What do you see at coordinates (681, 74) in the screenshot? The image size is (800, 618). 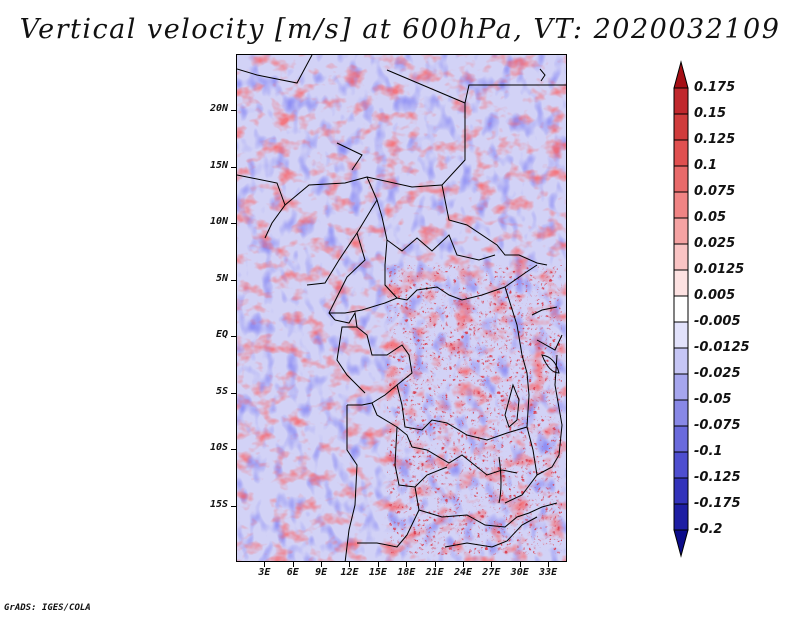 I see `colorbar-max-triangle` at bounding box center [681, 74].